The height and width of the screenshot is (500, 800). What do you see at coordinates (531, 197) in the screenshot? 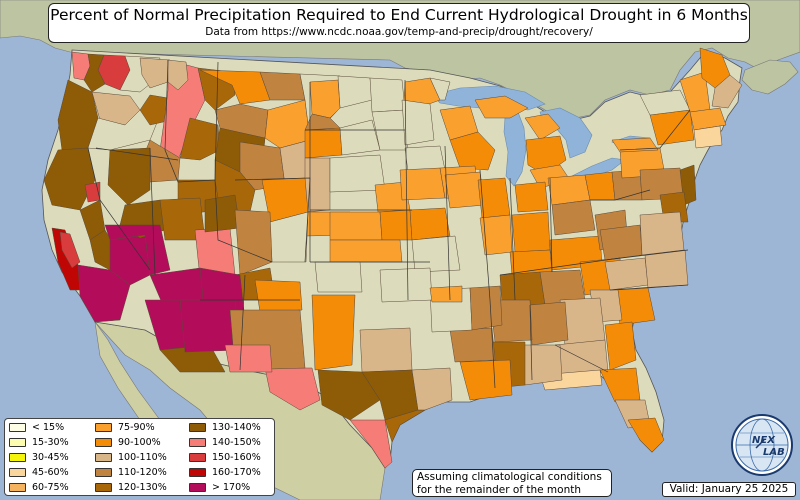
I see `region-in-north` at bounding box center [531, 197].